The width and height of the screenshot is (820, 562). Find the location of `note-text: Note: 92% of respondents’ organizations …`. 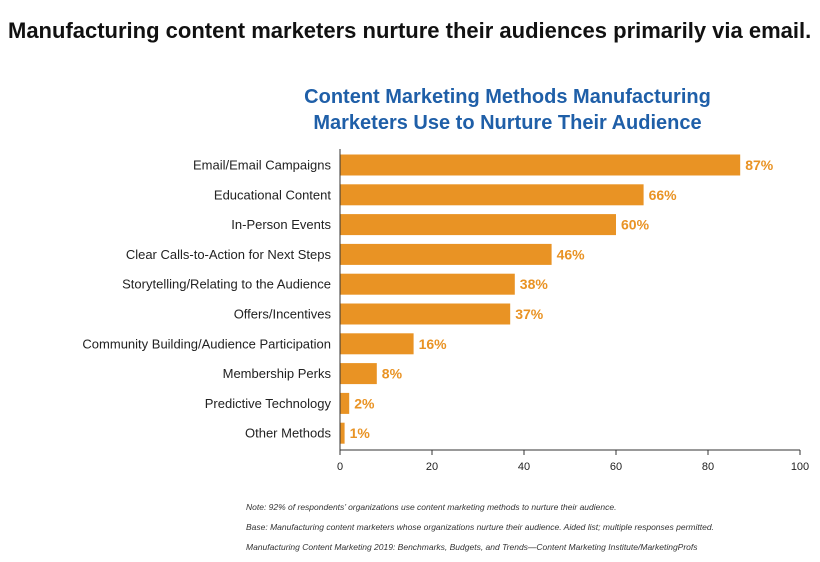

note-text: Note: 92% of respondents’ organizations … is located at coordinates (431, 507).